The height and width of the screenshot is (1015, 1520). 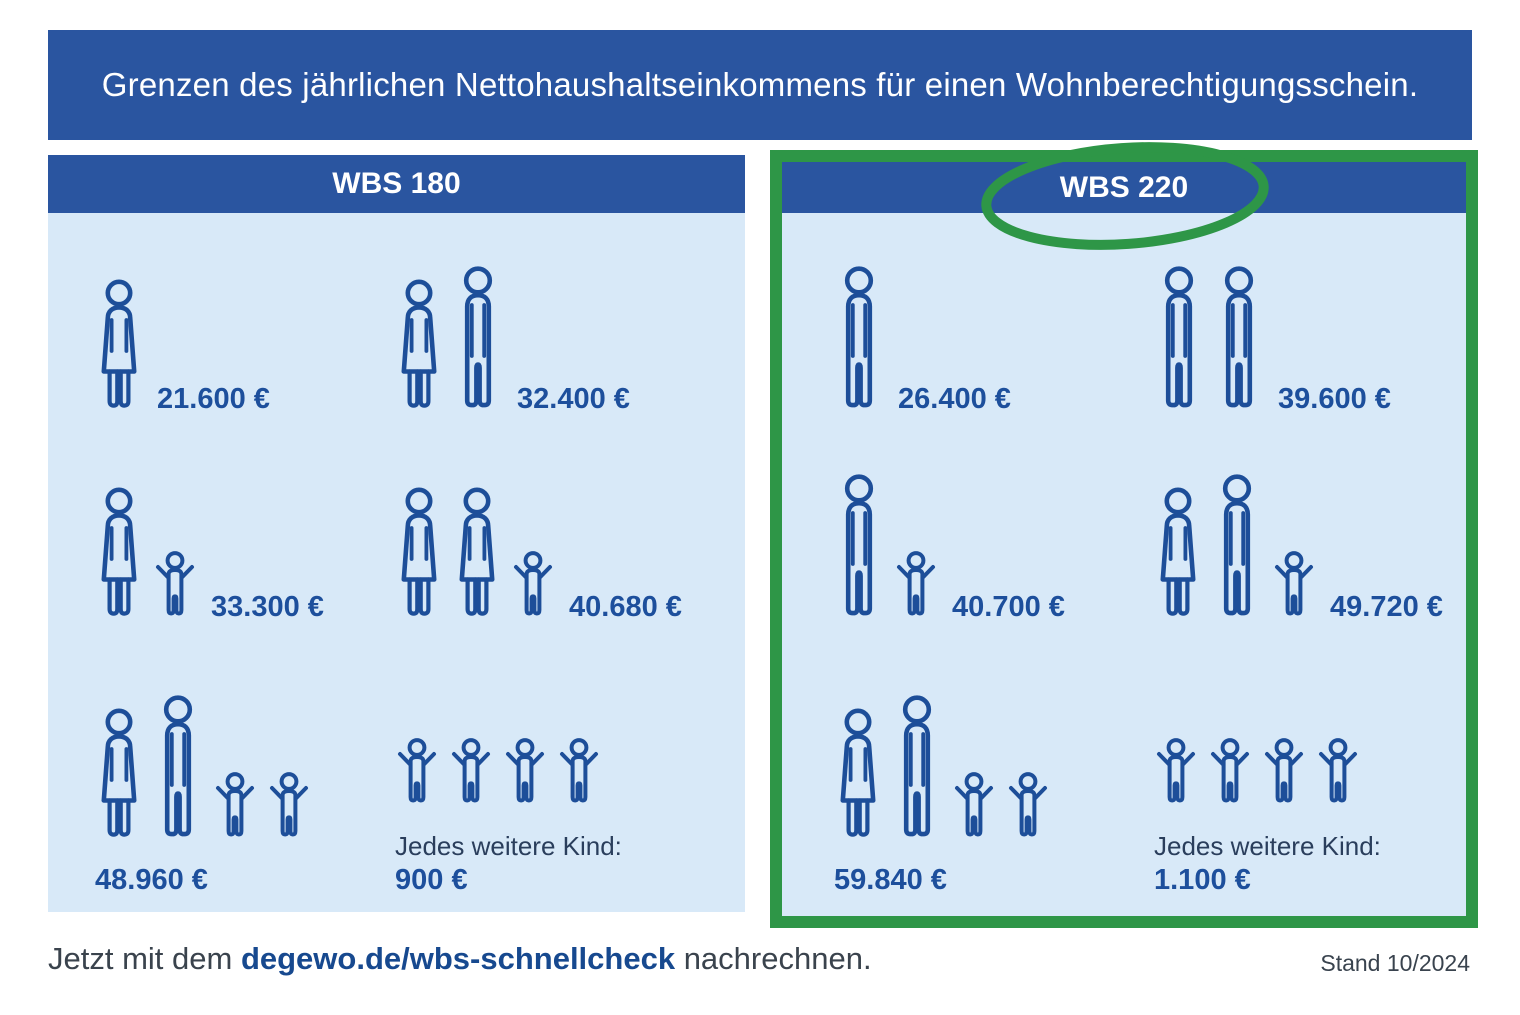 I want to click on panel-wbs220-title: WBS 220, so click(x=1124, y=187).